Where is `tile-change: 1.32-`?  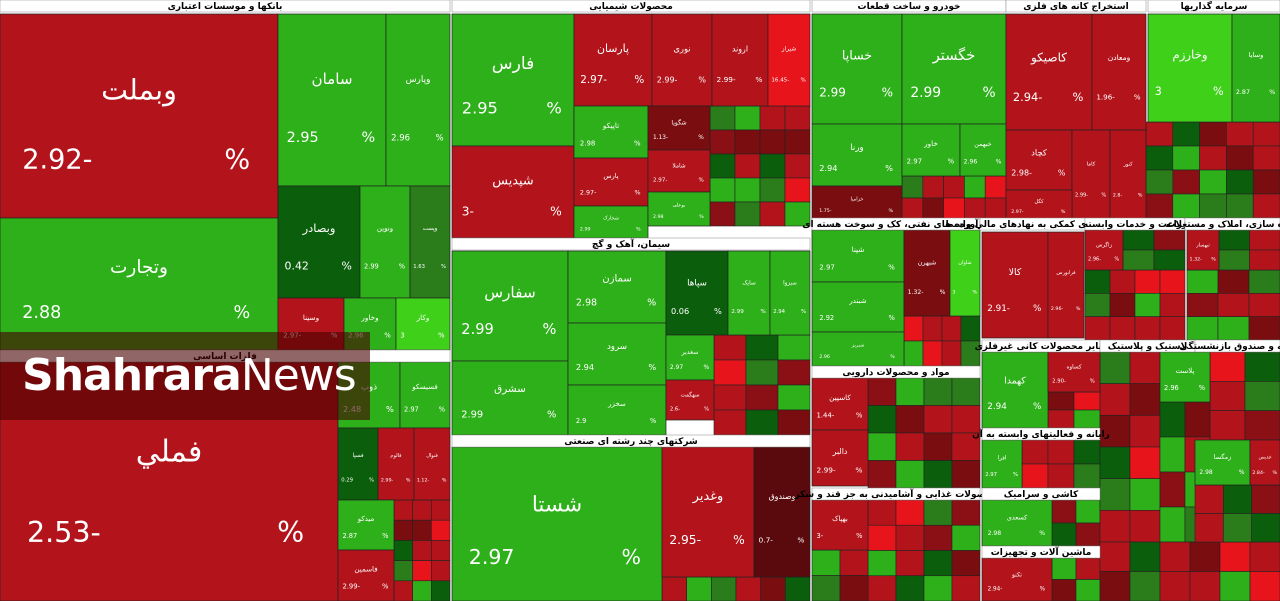 tile-change: 1.32- is located at coordinates (916, 292).